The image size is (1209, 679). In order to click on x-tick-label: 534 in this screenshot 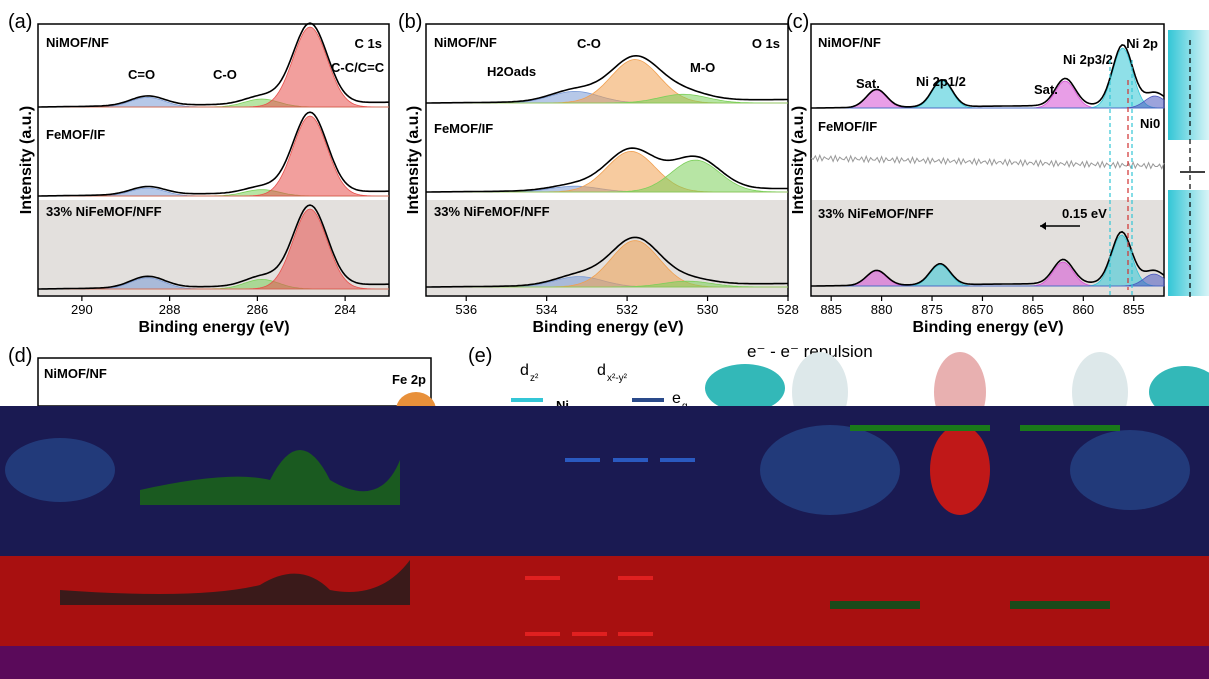, I will do `click(547, 309)`.